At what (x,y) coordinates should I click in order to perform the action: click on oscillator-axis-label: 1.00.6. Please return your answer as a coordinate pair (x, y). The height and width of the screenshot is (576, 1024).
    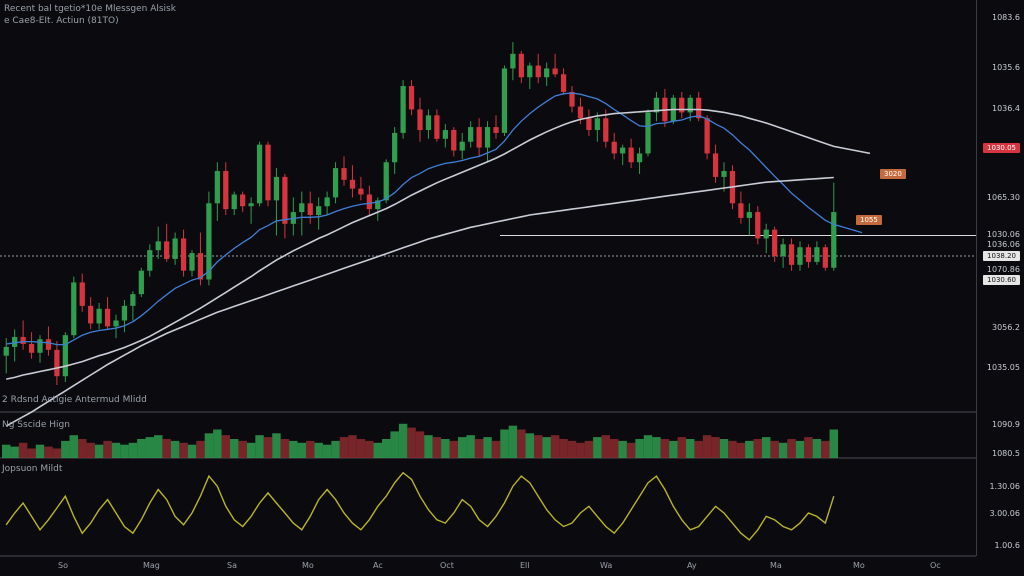
    Looking at the image, I should click on (1007, 545).